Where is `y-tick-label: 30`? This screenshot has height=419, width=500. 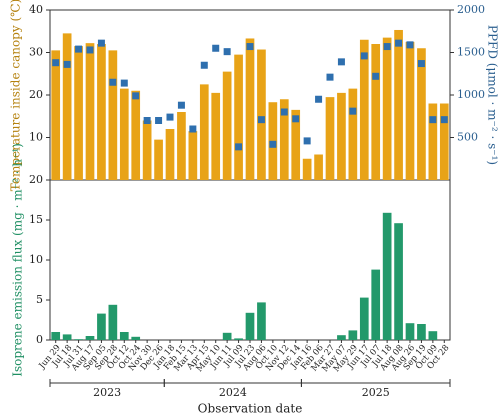 y-tick-label: 30 is located at coordinates (36, 52).